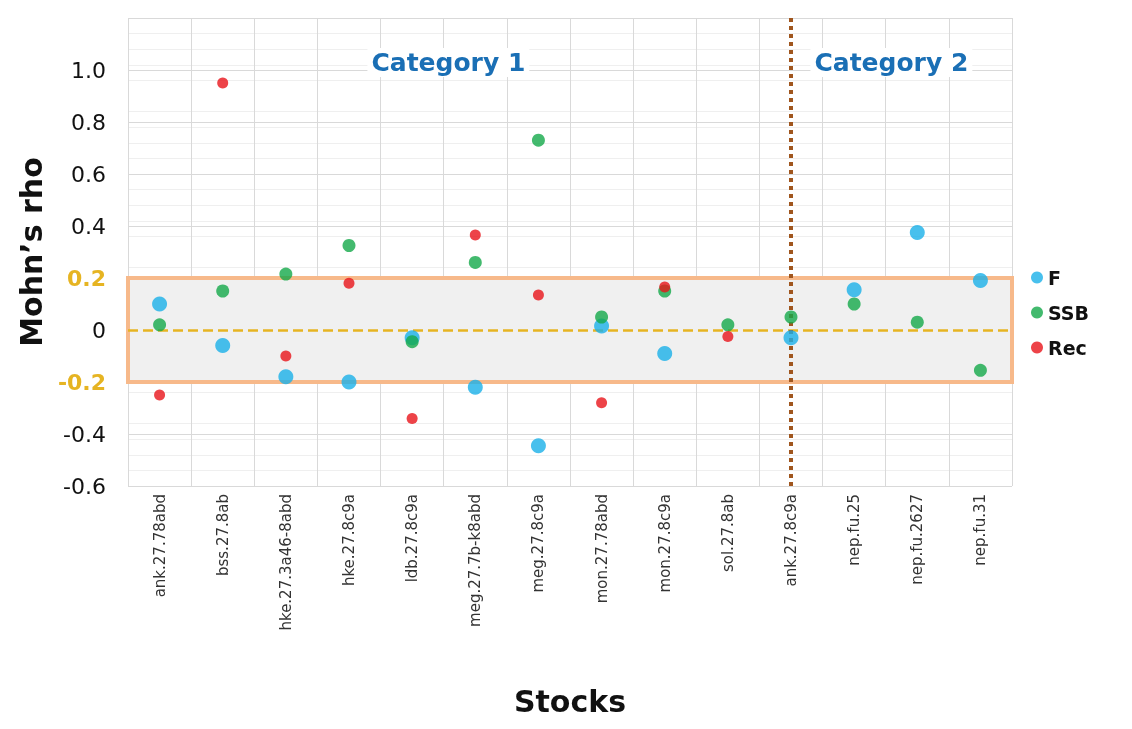 The height and width of the screenshot is (729, 1132). What do you see at coordinates (570, 701) in the screenshot?
I see `x-axis-title: Stocks` at bounding box center [570, 701].